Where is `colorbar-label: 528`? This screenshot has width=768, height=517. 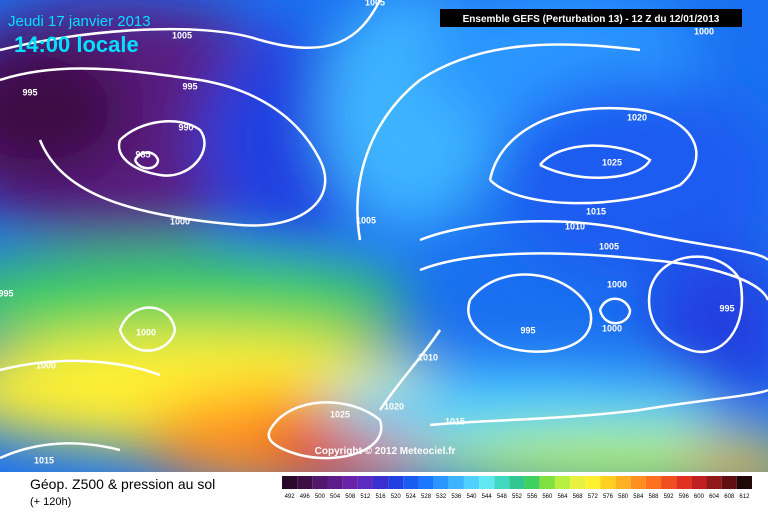
colorbar-label: 528 is located at coordinates (426, 497).